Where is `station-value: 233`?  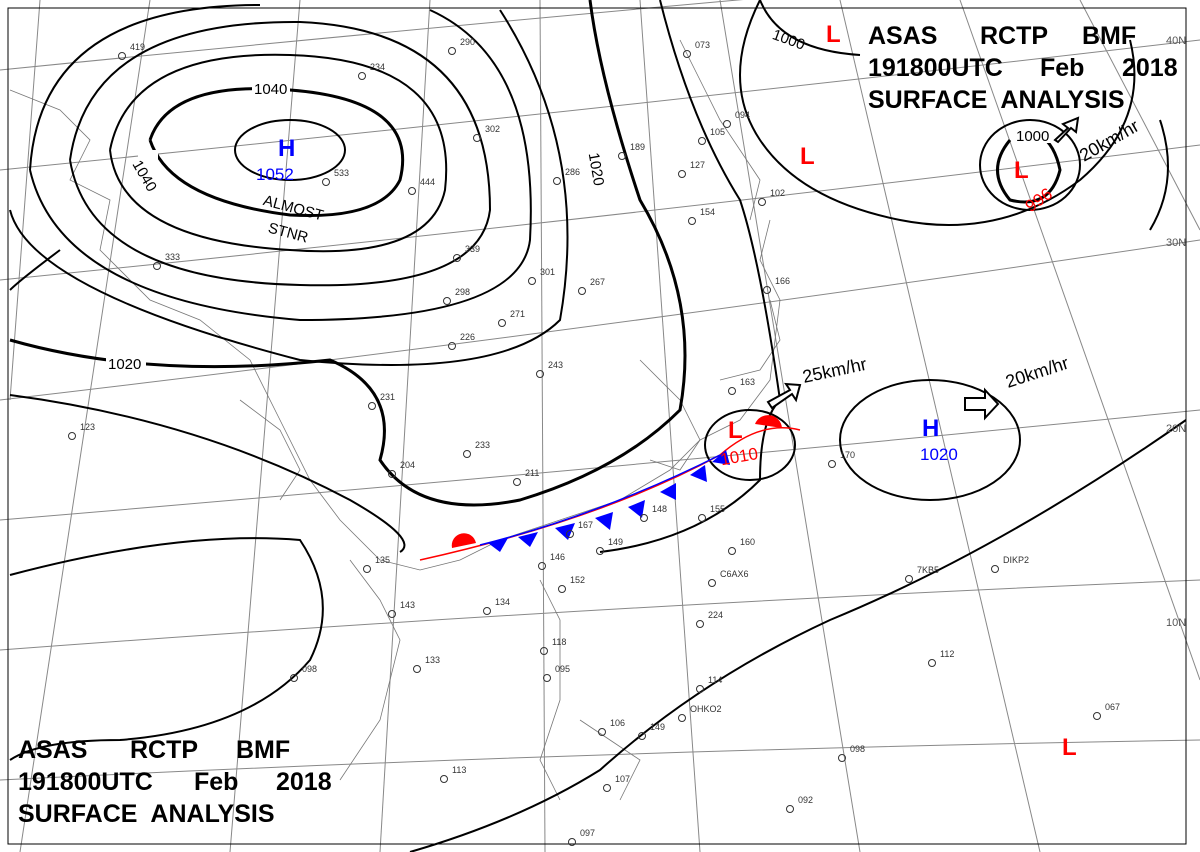 station-value: 233 is located at coordinates (482, 445).